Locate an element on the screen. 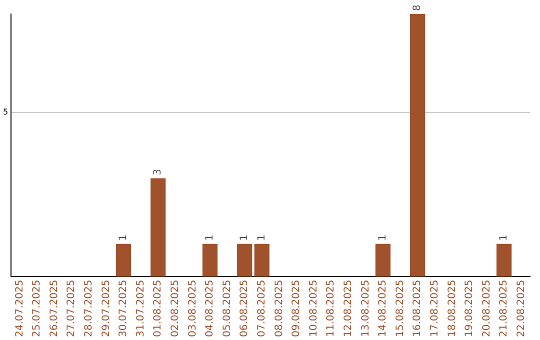 This screenshot has width=540, height=340. x-tick-label: 15.08.2025 is located at coordinates (400, 309).